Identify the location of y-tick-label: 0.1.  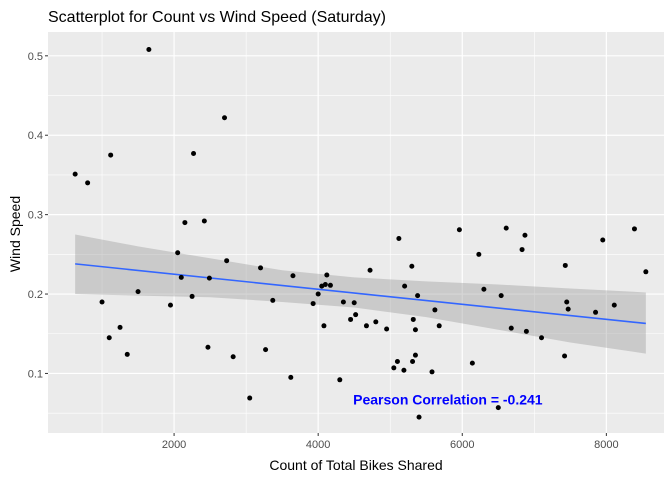
(35, 374).